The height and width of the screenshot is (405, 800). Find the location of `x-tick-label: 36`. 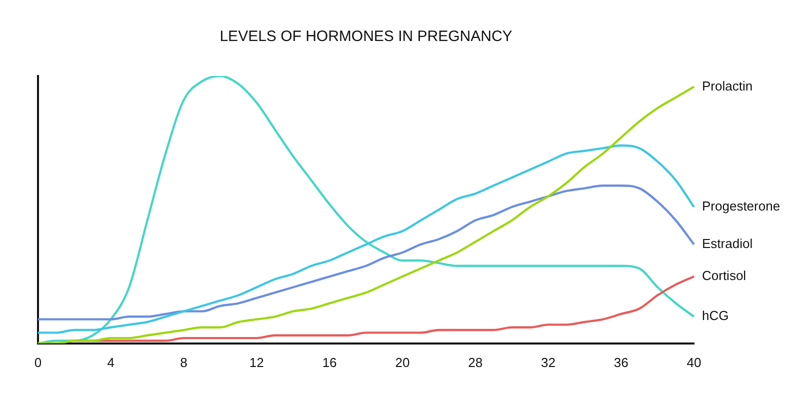

x-tick-label: 36 is located at coordinates (621, 362).